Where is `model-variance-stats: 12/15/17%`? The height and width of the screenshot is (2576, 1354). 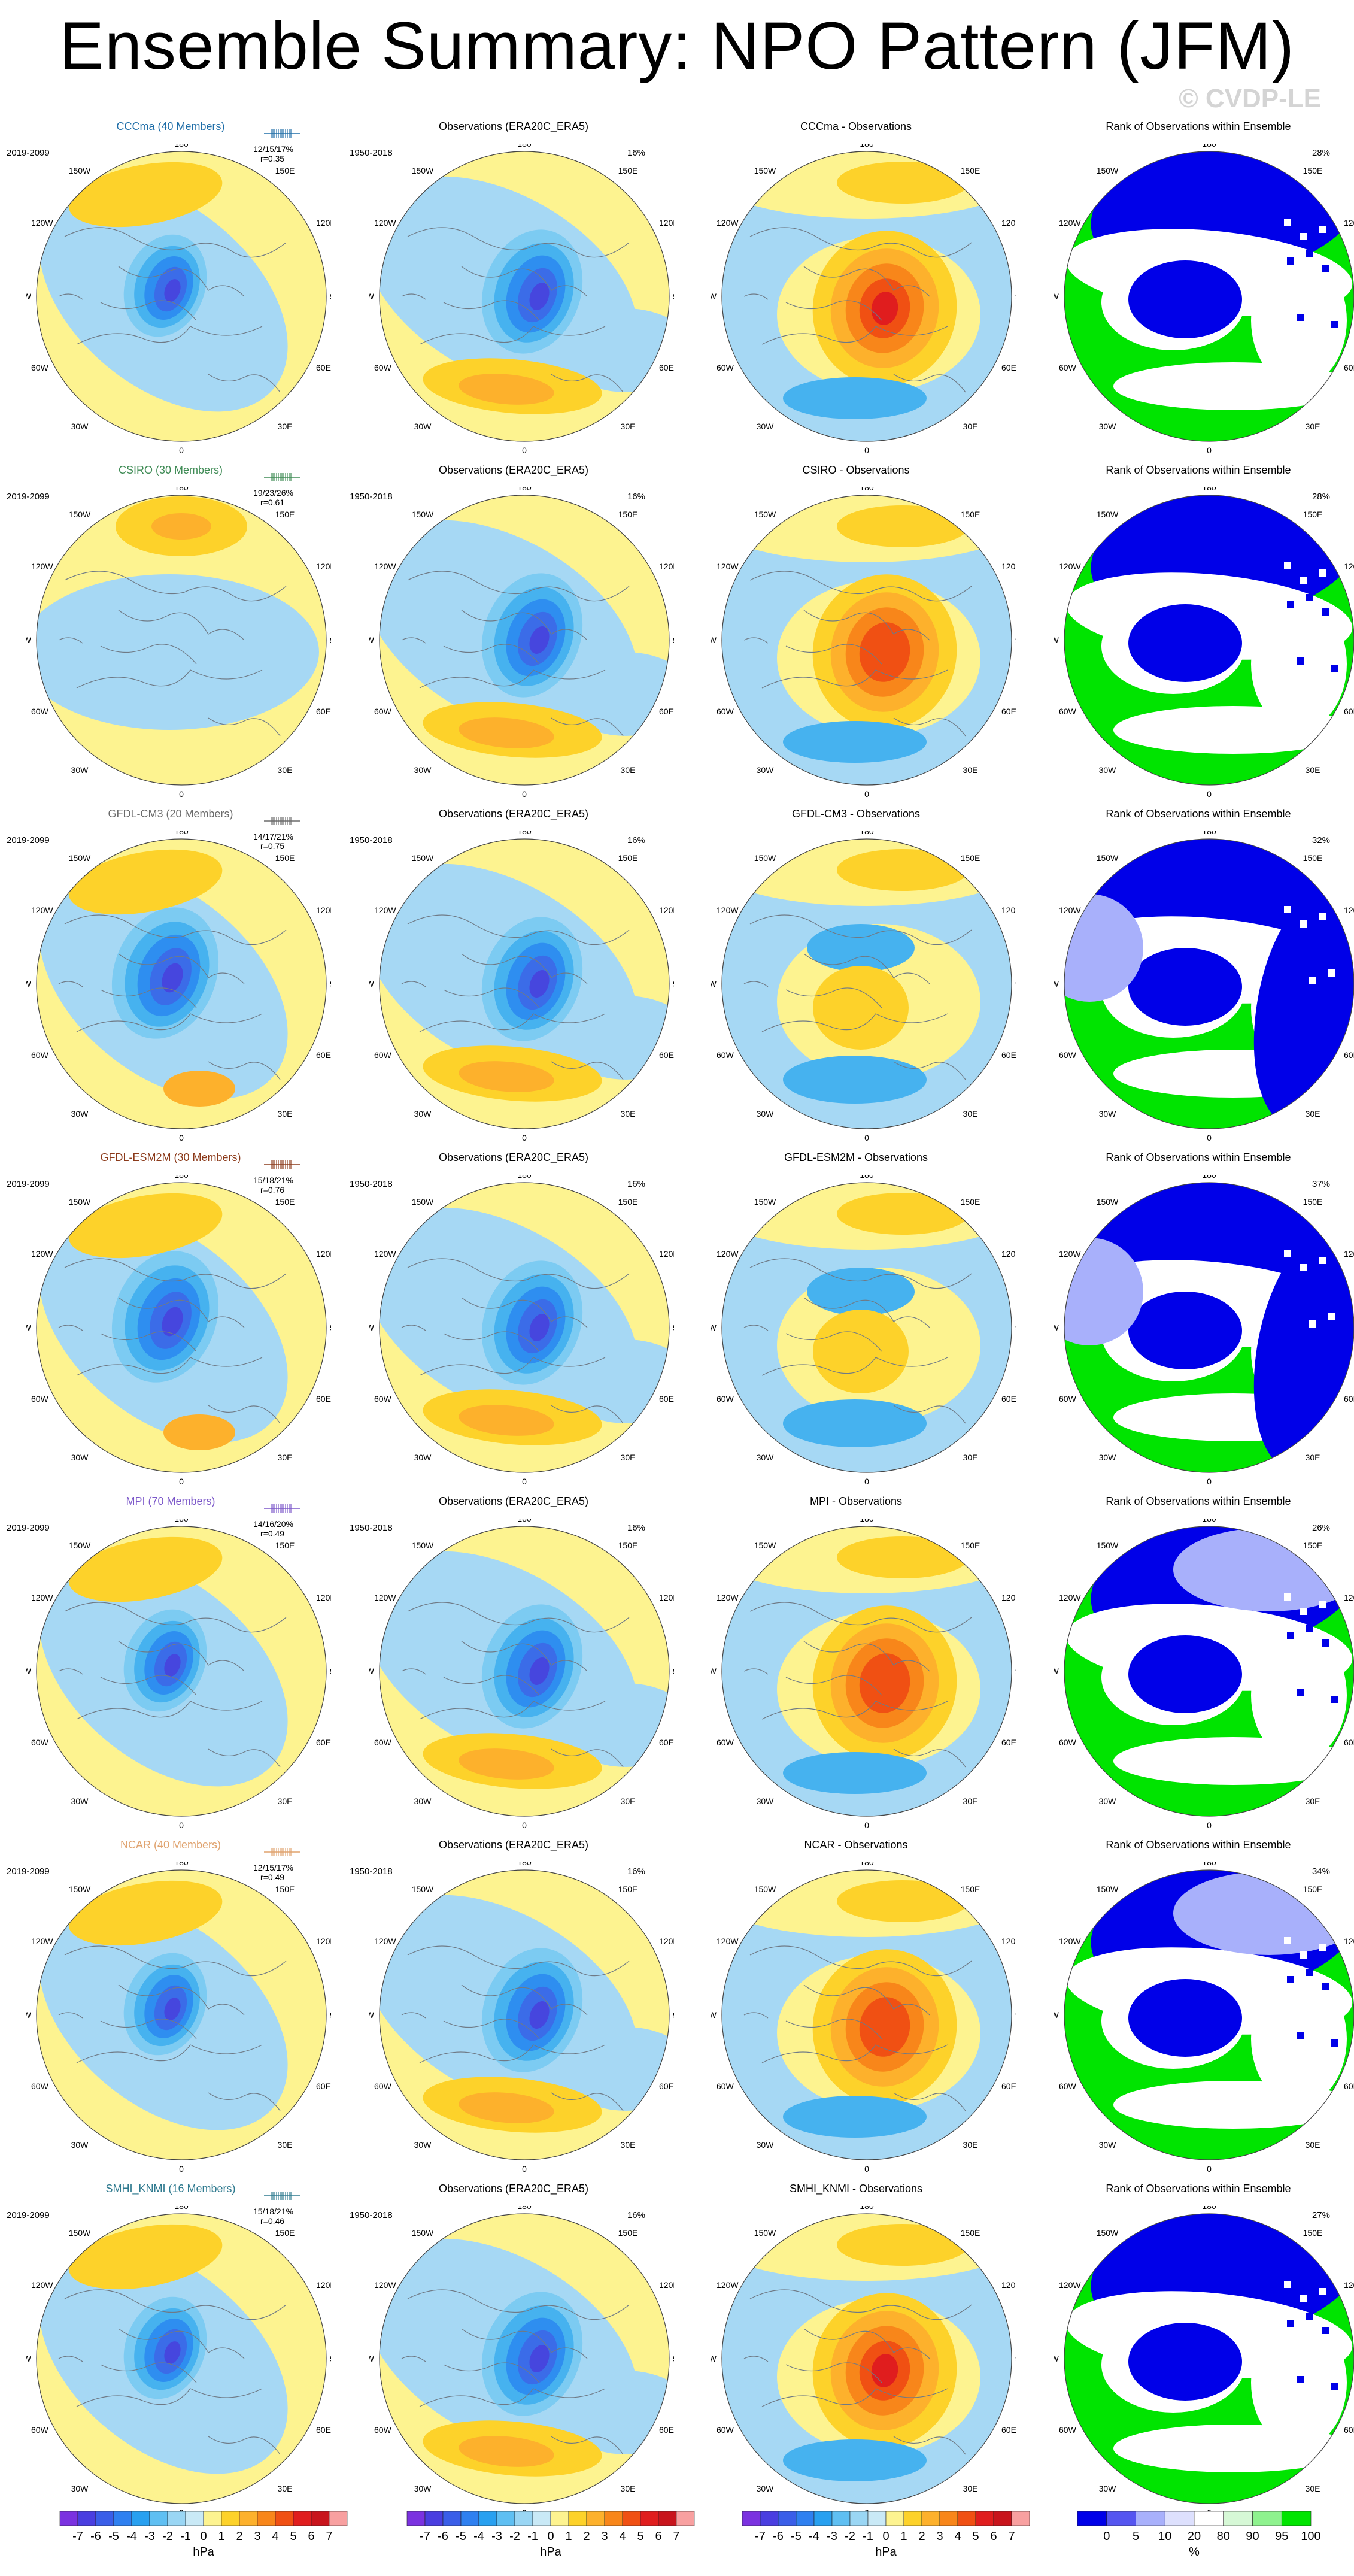
model-variance-stats: 12/15/17% is located at coordinates (273, 149).